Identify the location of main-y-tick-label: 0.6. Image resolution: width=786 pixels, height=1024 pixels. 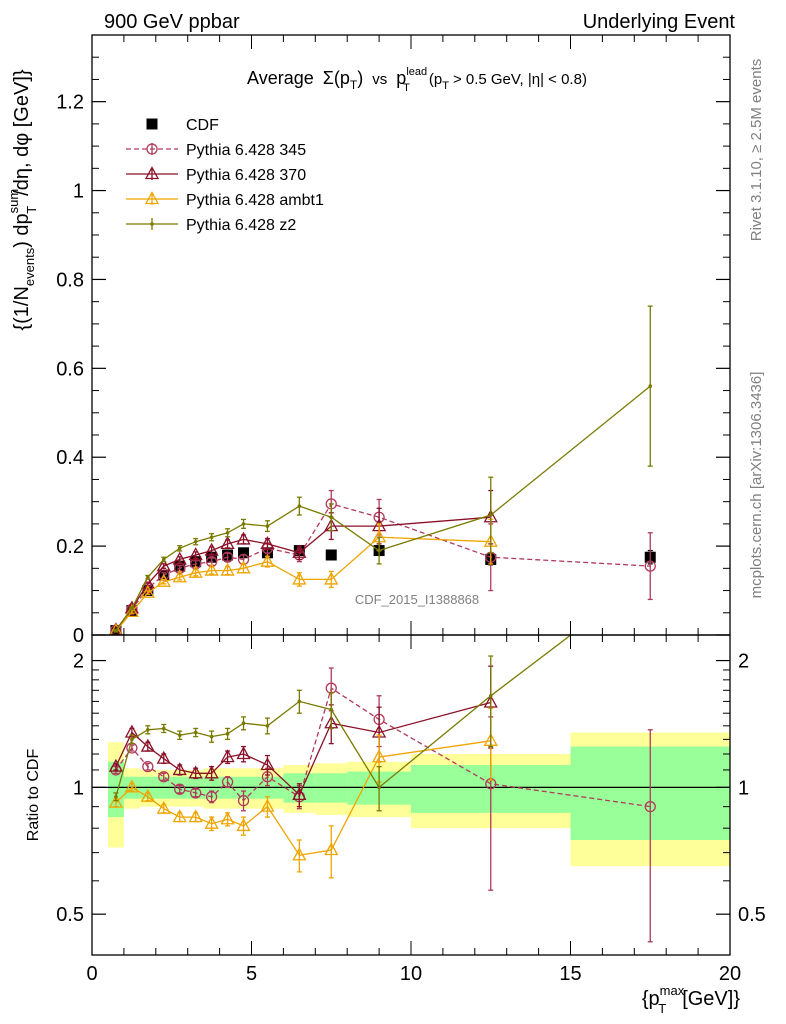
(70, 369).